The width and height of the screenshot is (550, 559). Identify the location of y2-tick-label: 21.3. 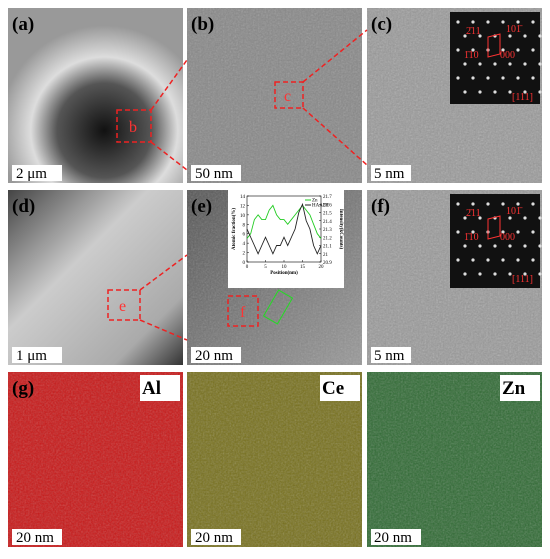
(327, 230).